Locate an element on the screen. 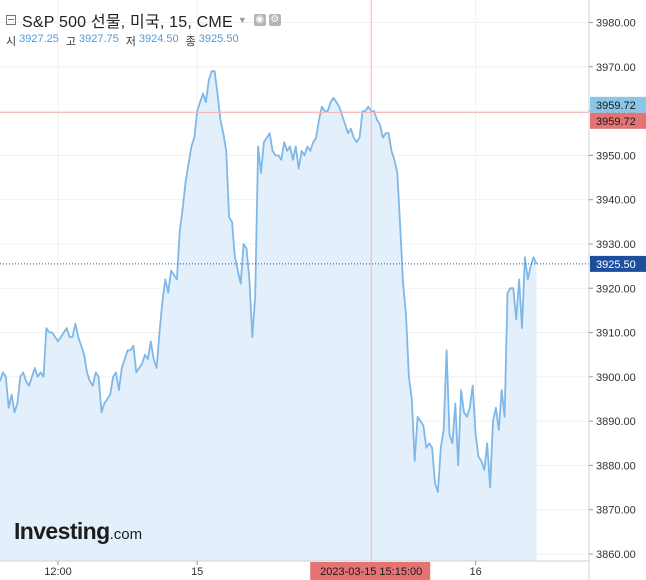 This screenshot has height=580, width=646. x-tick-label: 12:00 is located at coordinates (58, 572).